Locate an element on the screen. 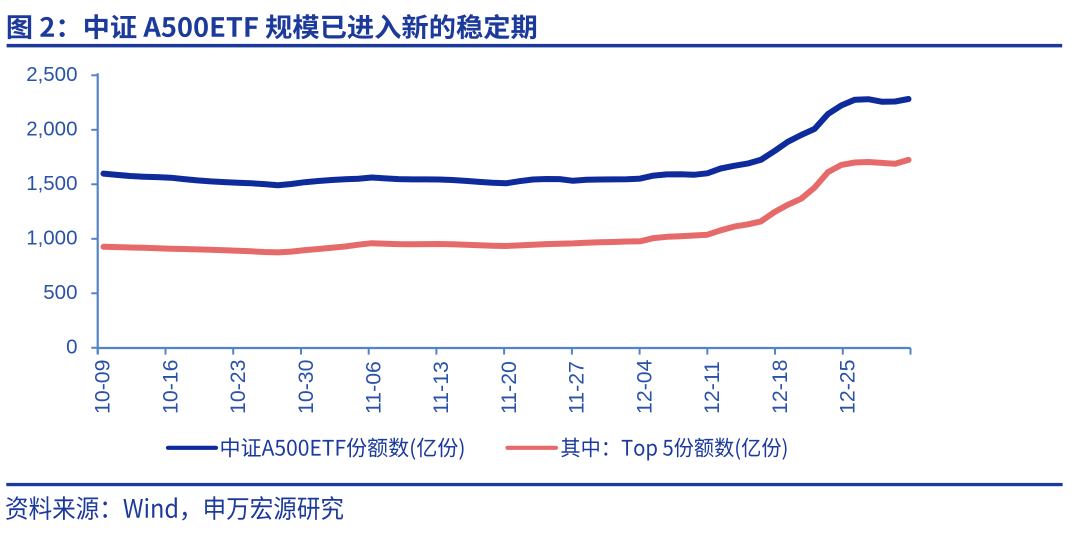 This screenshot has width=1080, height=534. svg-text: 11-13 is located at coordinates (441, 387).